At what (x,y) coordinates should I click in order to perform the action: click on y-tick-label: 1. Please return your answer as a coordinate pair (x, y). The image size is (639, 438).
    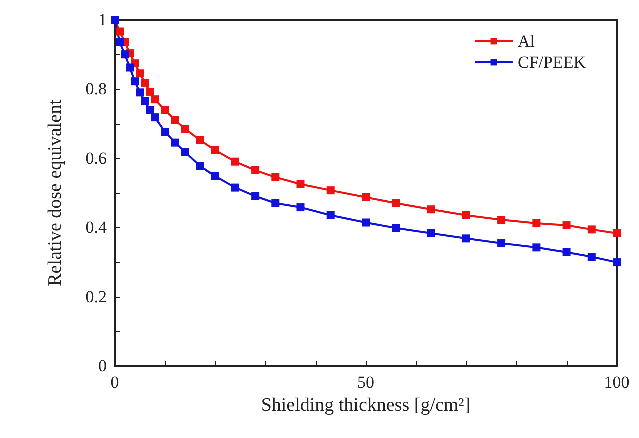
    Looking at the image, I should click on (102, 20).